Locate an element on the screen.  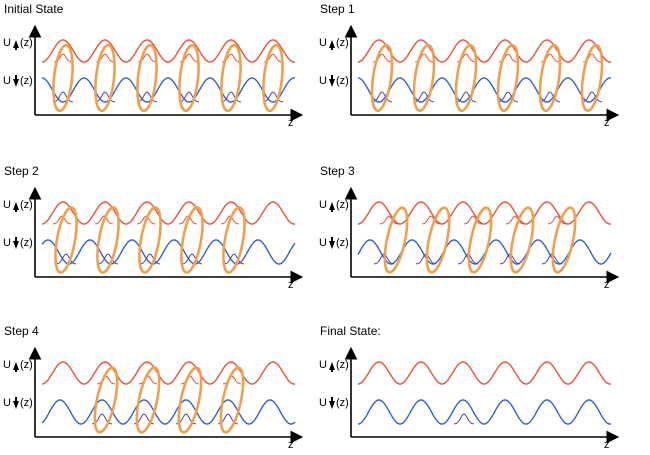
panel-3: Step 2 z U (z) U (z) is located at coordinates (153, 227).